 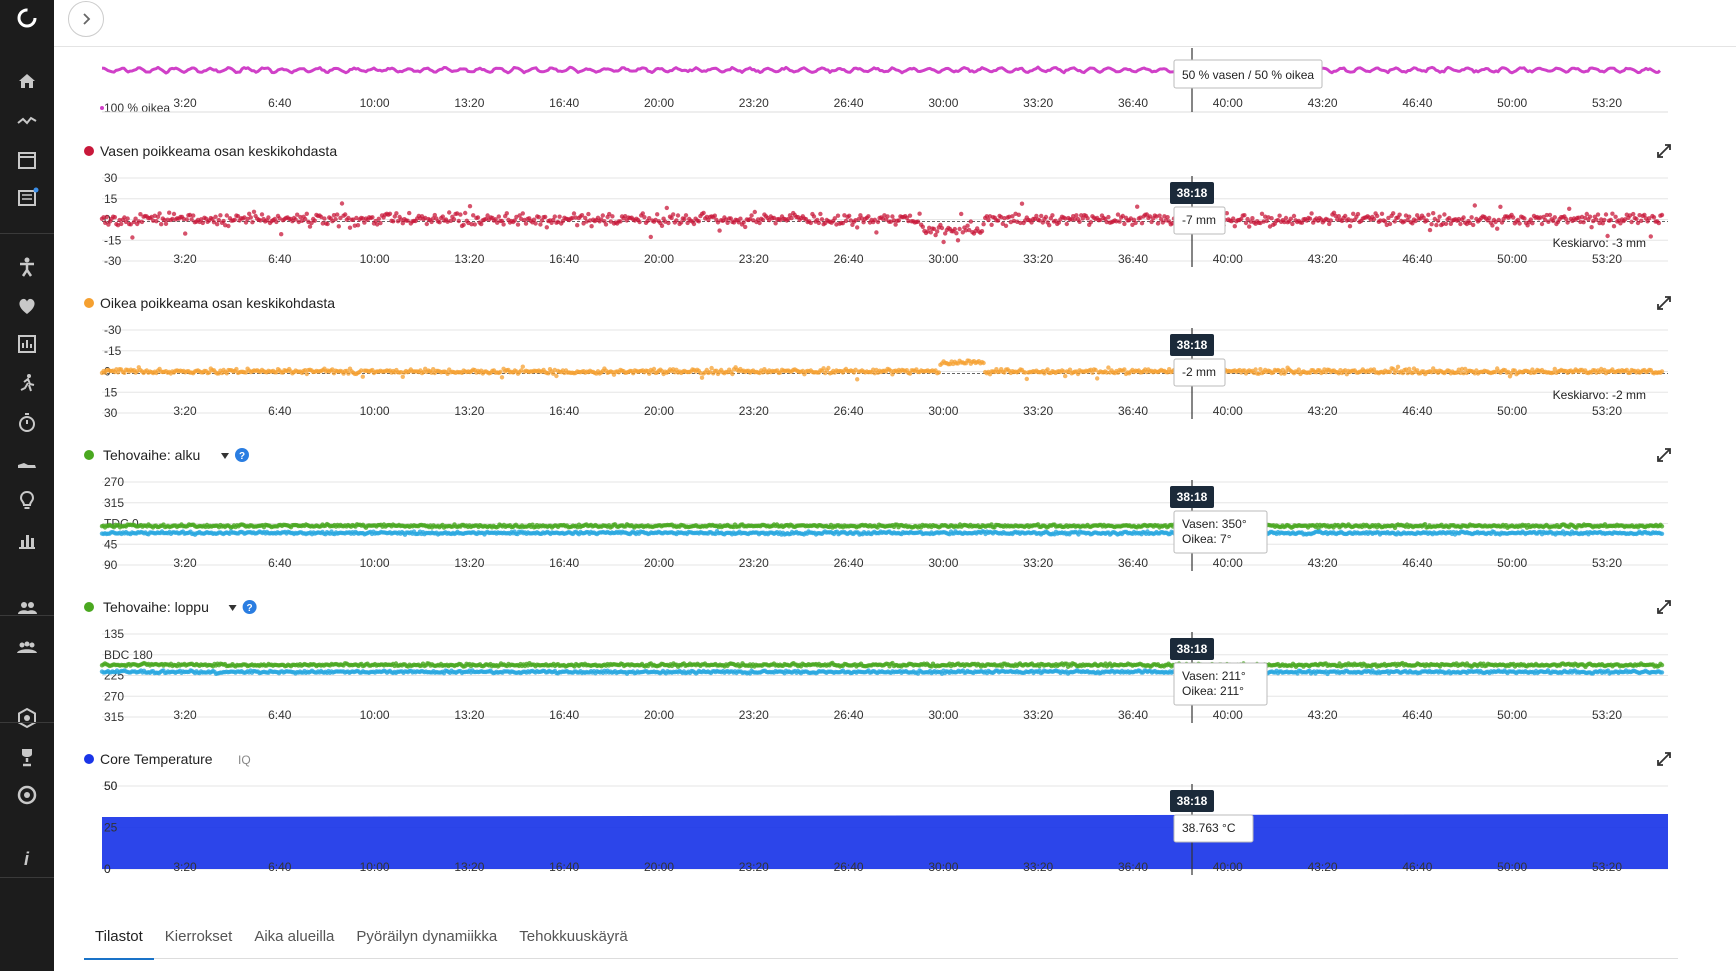 What do you see at coordinates (27, 81) in the screenshot?
I see `home-icon` at bounding box center [27, 81].